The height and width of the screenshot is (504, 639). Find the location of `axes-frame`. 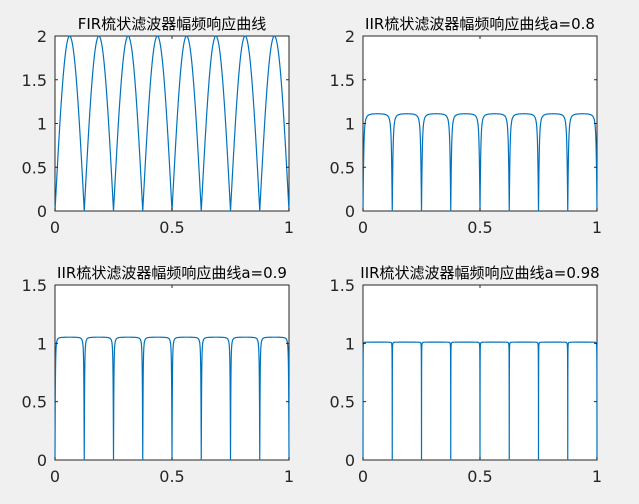

axes-frame is located at coordinates (172, 123).